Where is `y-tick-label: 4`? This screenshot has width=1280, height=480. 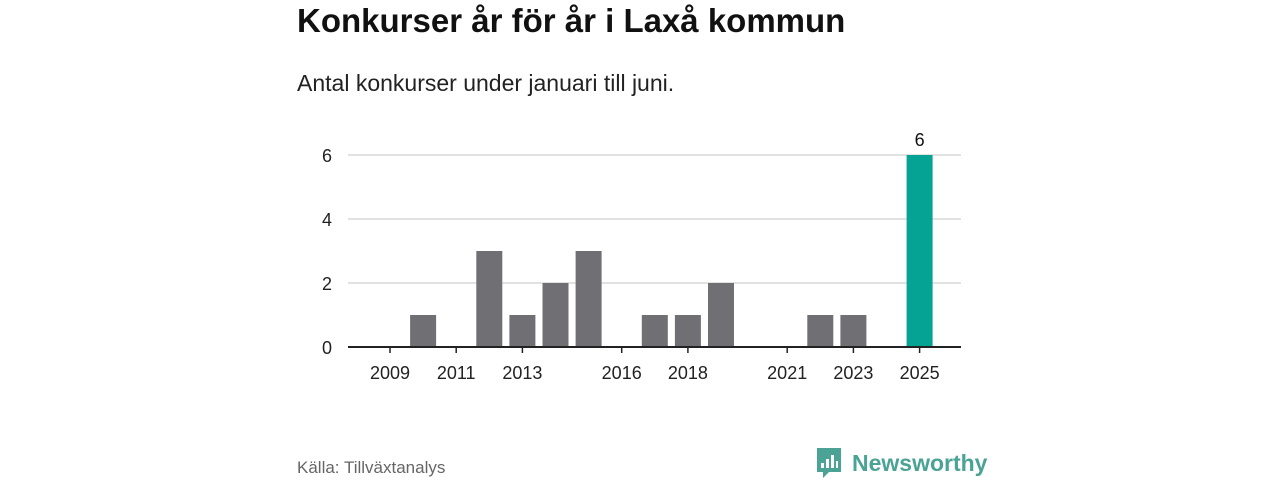 y-tick-label: 4 is located at coordinates (327, 220).